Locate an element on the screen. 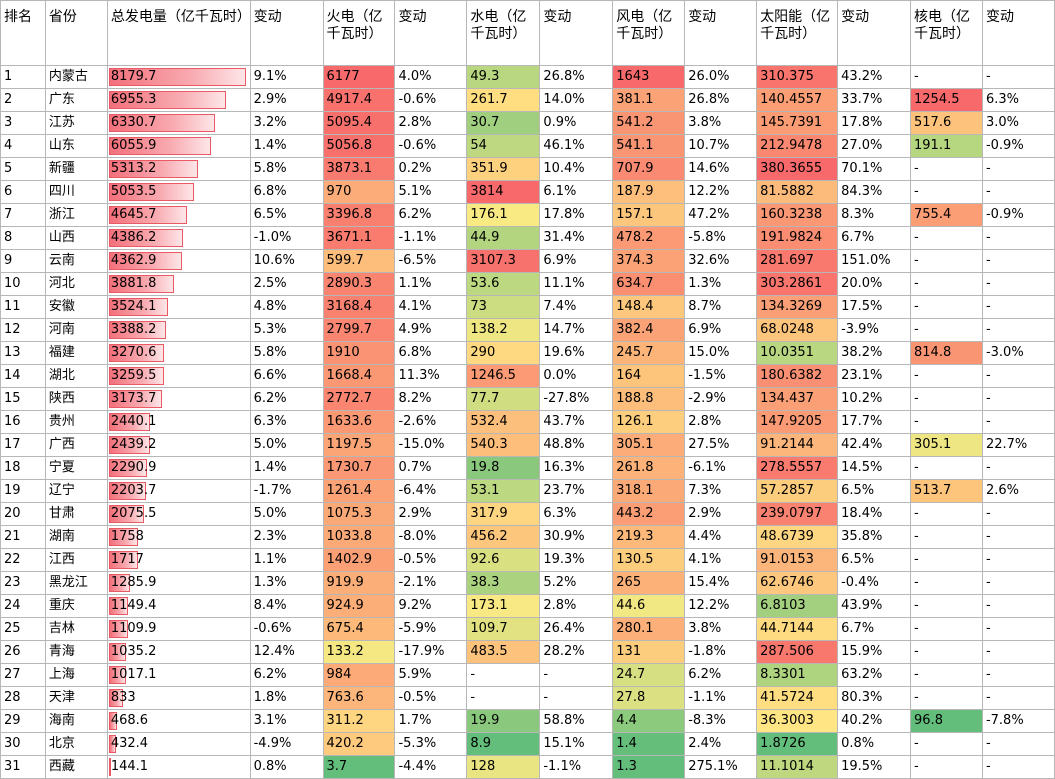 The image size is (1055, 779). cell-hydro-chg: 5.2% is located at coordinates (576, 583).